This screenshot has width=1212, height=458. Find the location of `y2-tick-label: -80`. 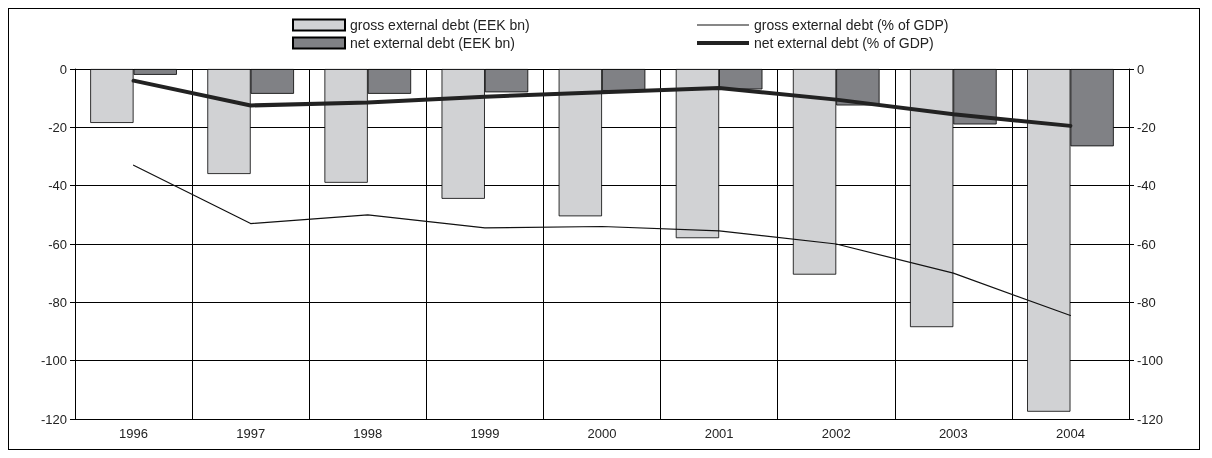

y2-tick-label: -80 is located at coordinates (1146, 302).